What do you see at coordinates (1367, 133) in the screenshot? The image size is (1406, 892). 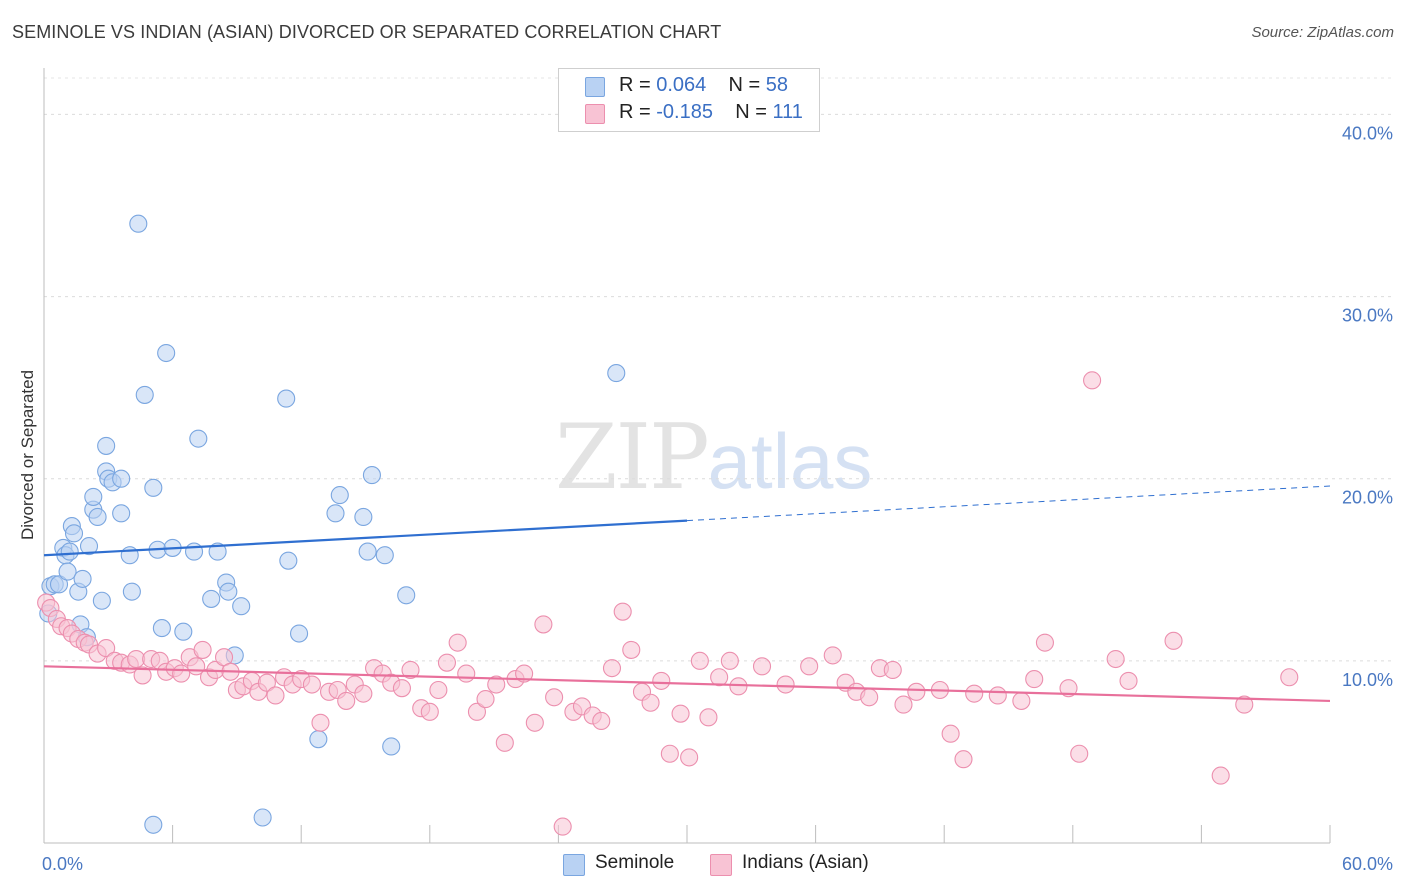 I see `y-tick-label: 40.0%` at bounding box center [1367, 133].